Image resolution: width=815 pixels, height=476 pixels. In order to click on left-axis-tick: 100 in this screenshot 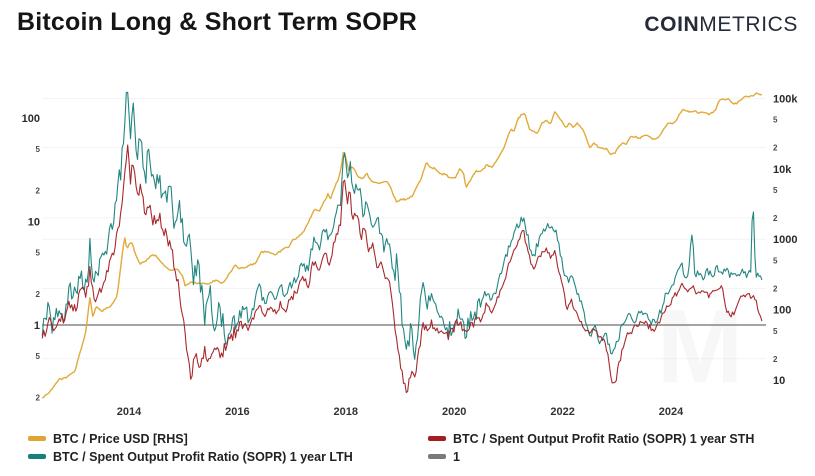, I will do `click(31, 119)`.